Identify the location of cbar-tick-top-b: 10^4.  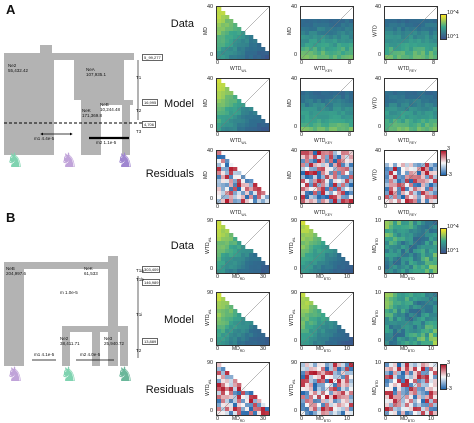
(453, 227).